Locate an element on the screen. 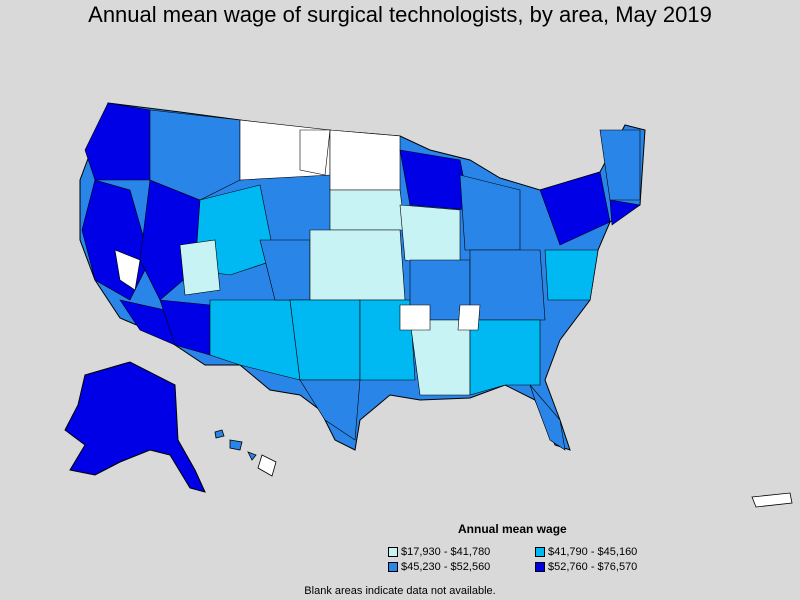  hawaii-region is located at coordinates (245, 453).